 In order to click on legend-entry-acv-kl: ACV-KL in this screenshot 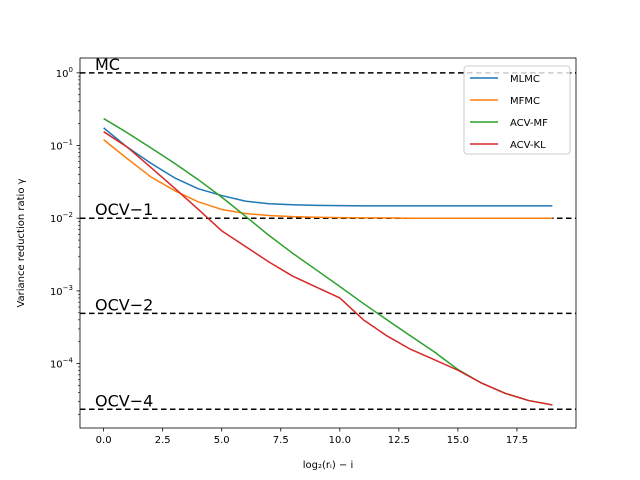, I will do `click(528, 145)`.